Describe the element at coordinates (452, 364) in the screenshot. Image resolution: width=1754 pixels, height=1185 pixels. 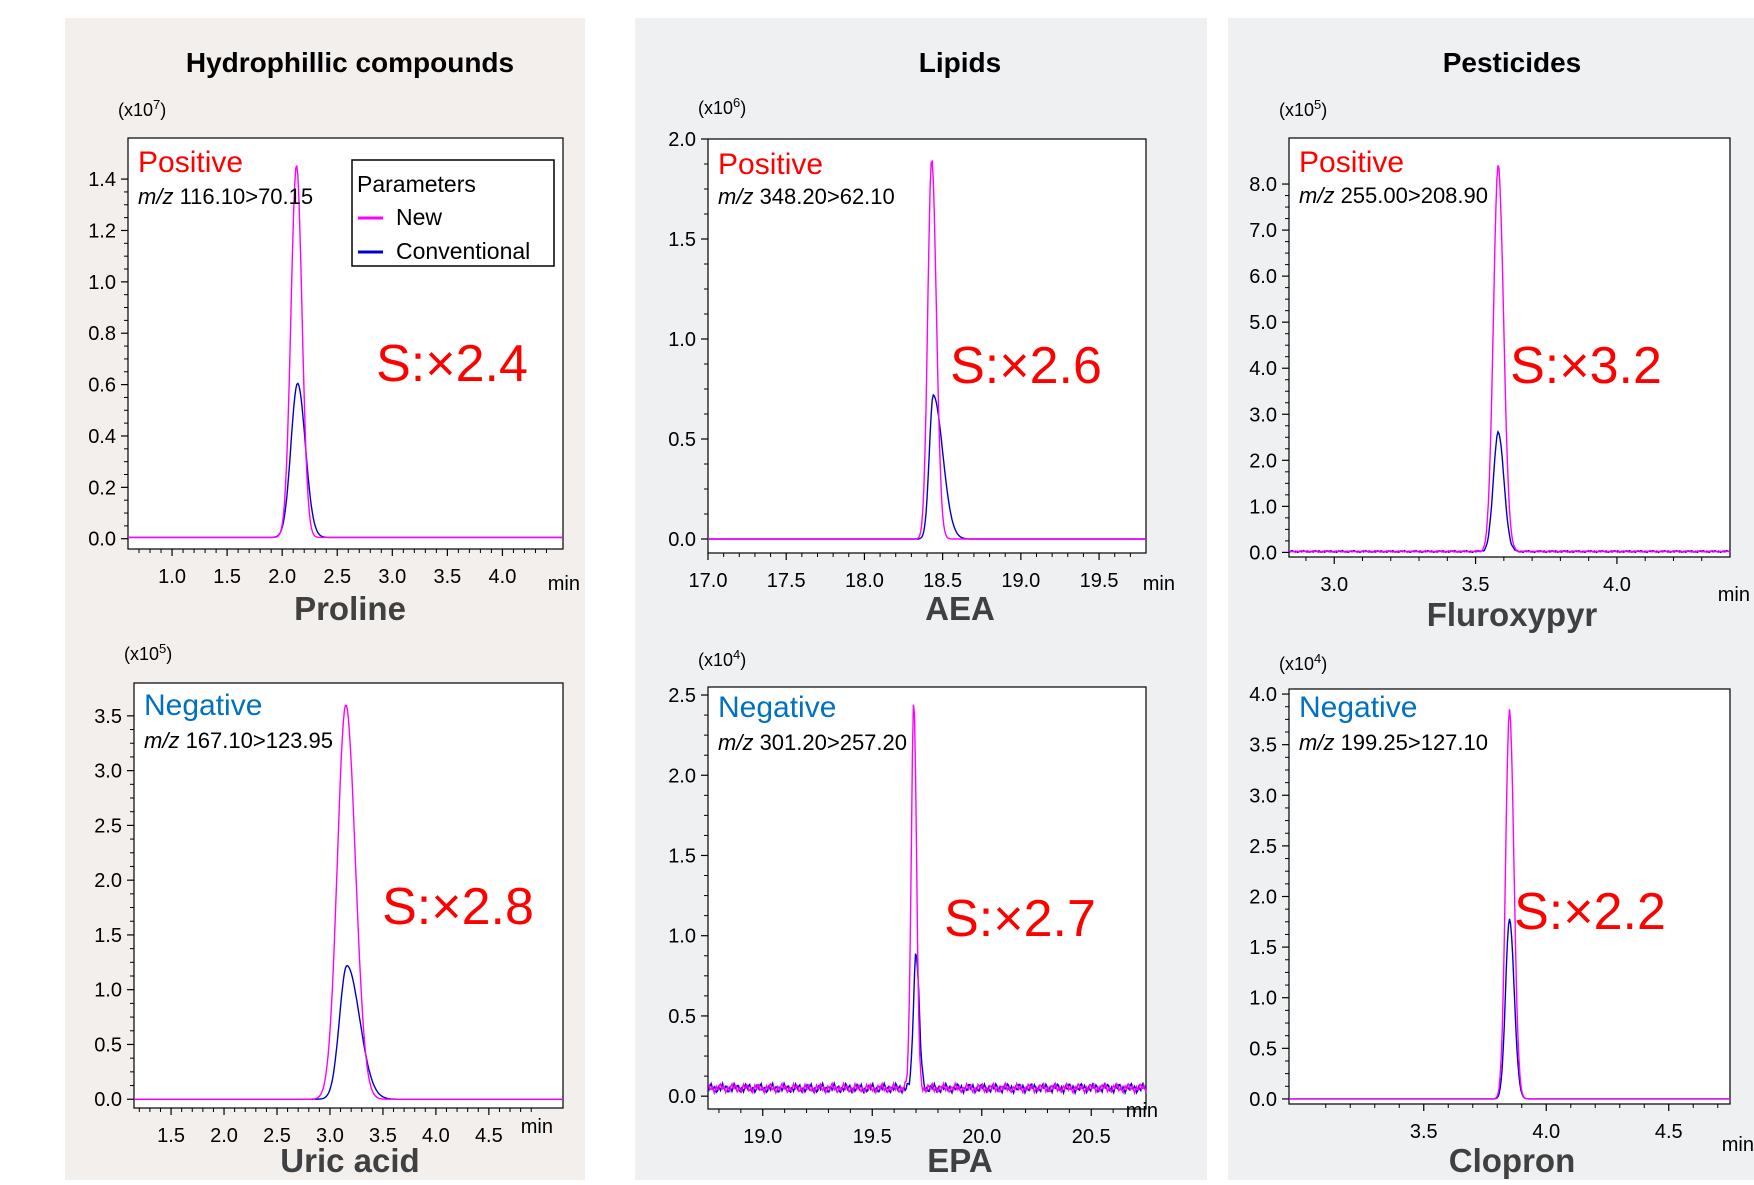
I see `signal-ratio-label: S:×2.4` at that location.